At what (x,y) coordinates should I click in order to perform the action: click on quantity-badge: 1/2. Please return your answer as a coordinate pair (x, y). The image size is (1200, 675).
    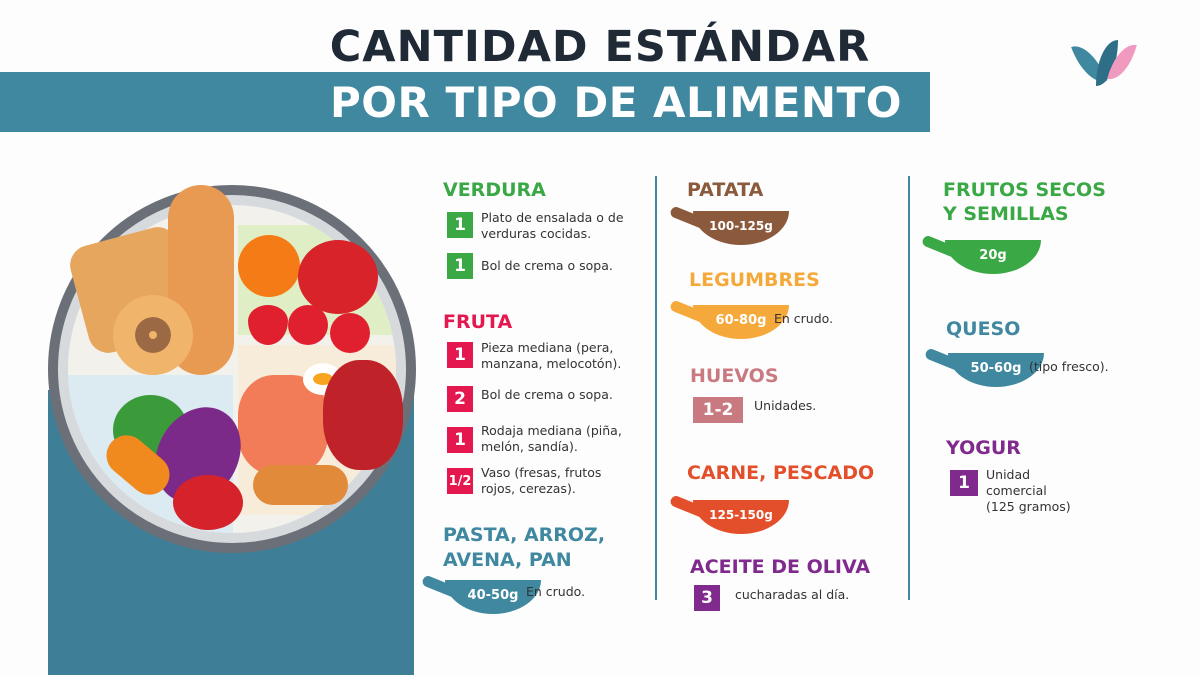
    Looking at the image, I should click on (460, 481).